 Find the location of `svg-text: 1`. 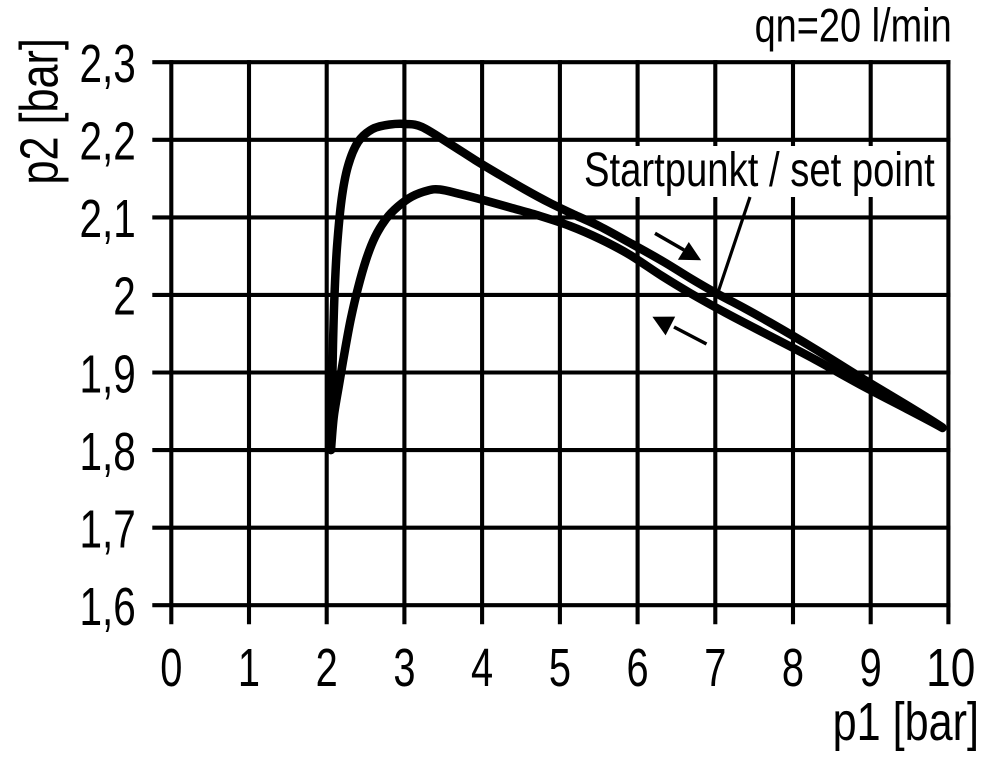

svg-text: 1 is located at coordinates (249, 668).